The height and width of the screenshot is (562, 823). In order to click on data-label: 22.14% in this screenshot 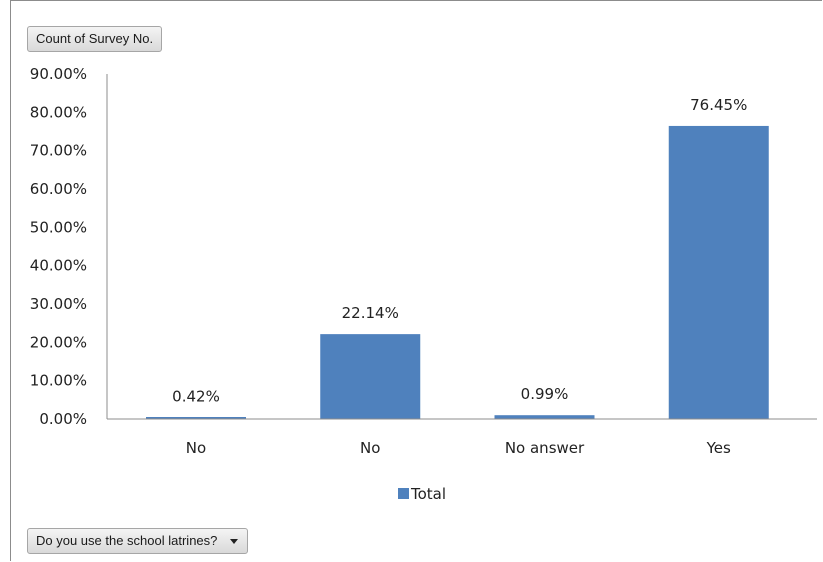, I will do `click(370, 313)`.